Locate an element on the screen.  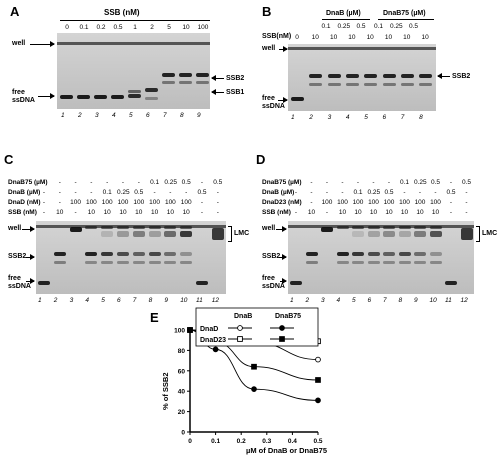
panel-a-well-arrow is located at coordinates (42, 44).